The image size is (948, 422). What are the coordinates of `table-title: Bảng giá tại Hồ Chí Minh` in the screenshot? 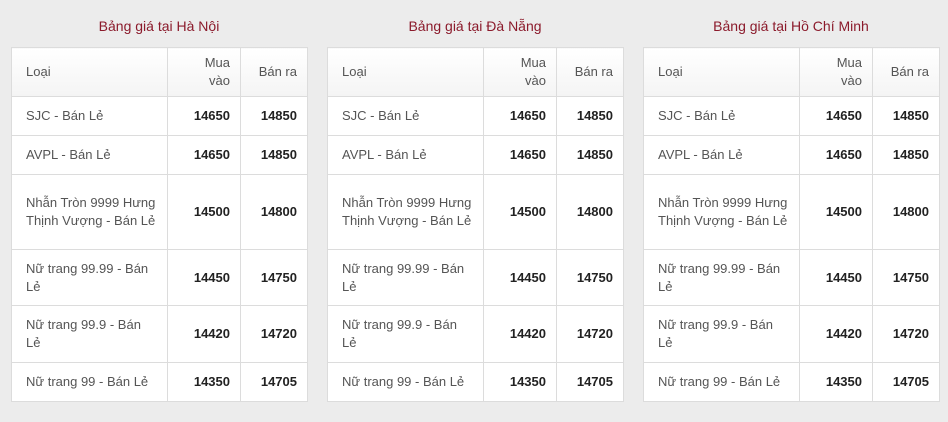 It's located at (791, 26).